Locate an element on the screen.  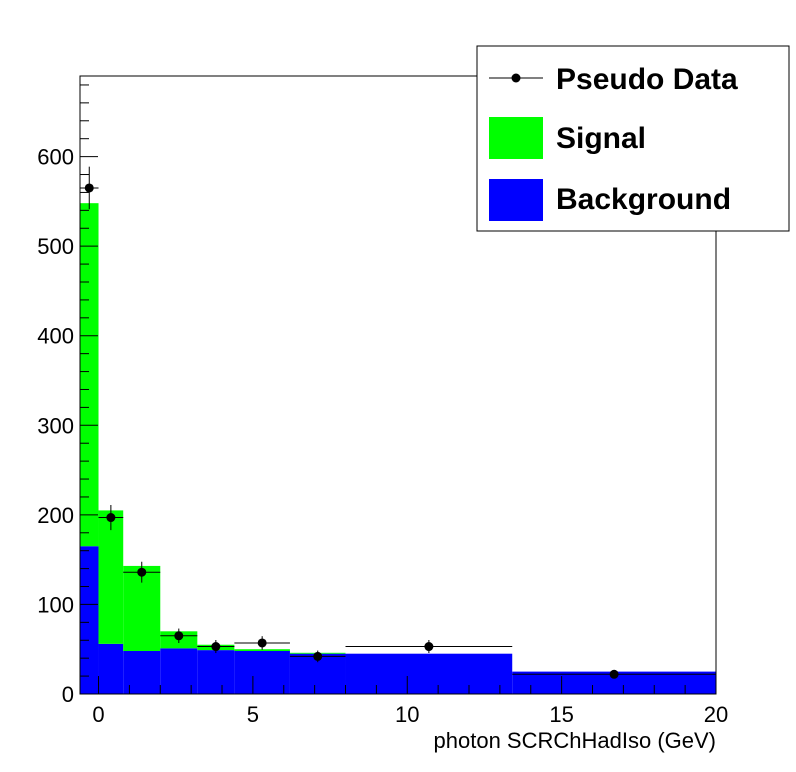
y-tick-label: 0 is located at coordinates (68, 694).